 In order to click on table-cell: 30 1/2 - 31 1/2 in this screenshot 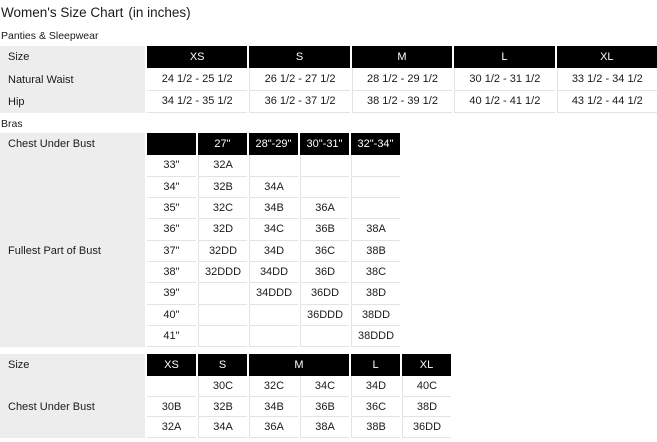, I will do `click(504, 79)`.